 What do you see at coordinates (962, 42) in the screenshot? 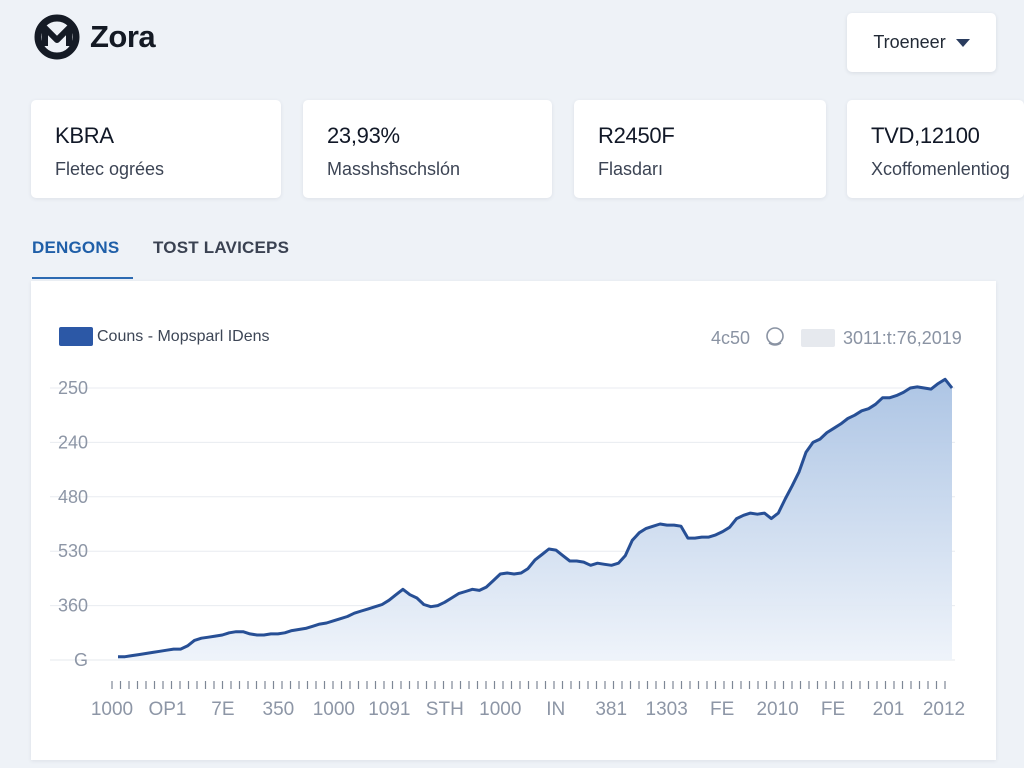
I see `caret-down-icon` at bounding box center [962, 42].